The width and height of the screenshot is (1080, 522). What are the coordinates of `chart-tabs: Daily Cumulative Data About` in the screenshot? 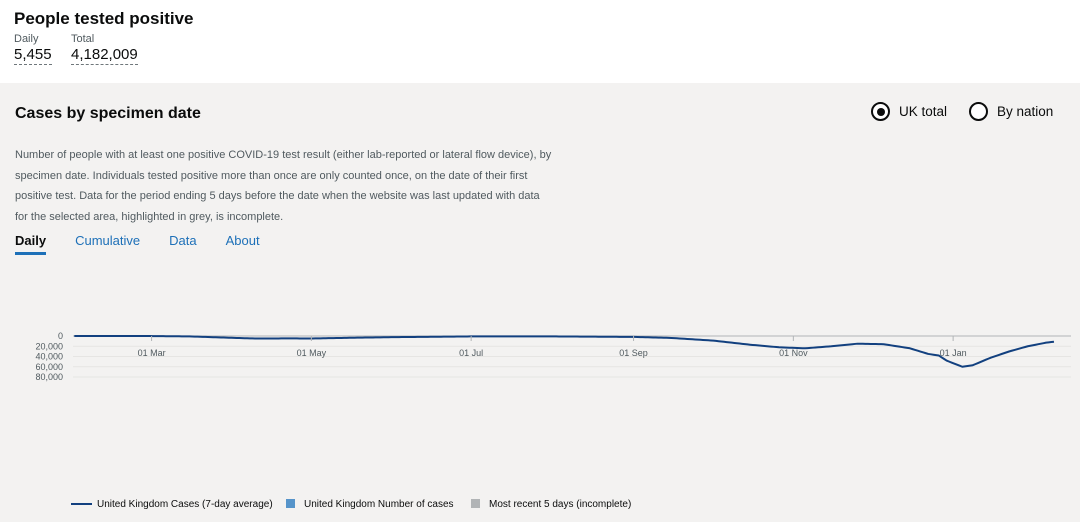 It's located at (152, 244).